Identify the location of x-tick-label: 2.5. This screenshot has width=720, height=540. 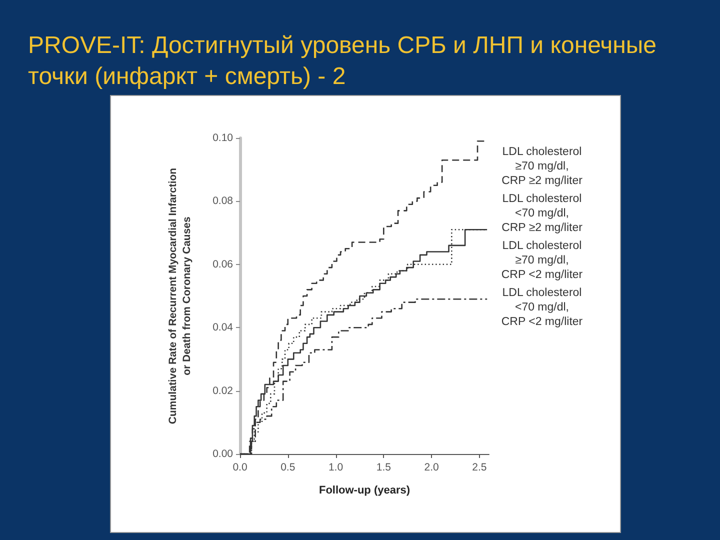
(479, 468).